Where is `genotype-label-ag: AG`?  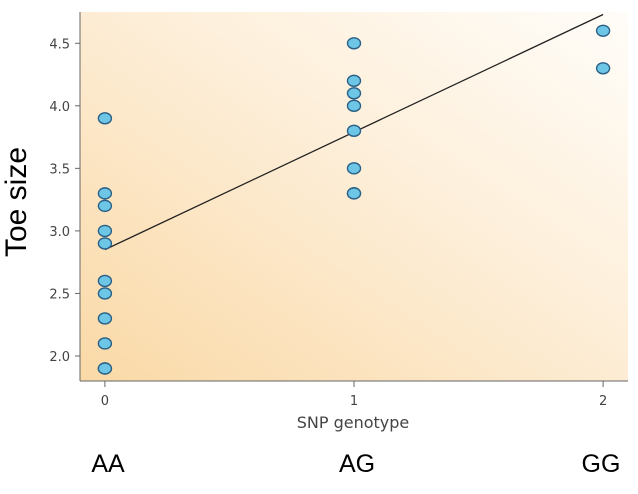
genotype-label-ag: AG is located at coordinates (357, 464).